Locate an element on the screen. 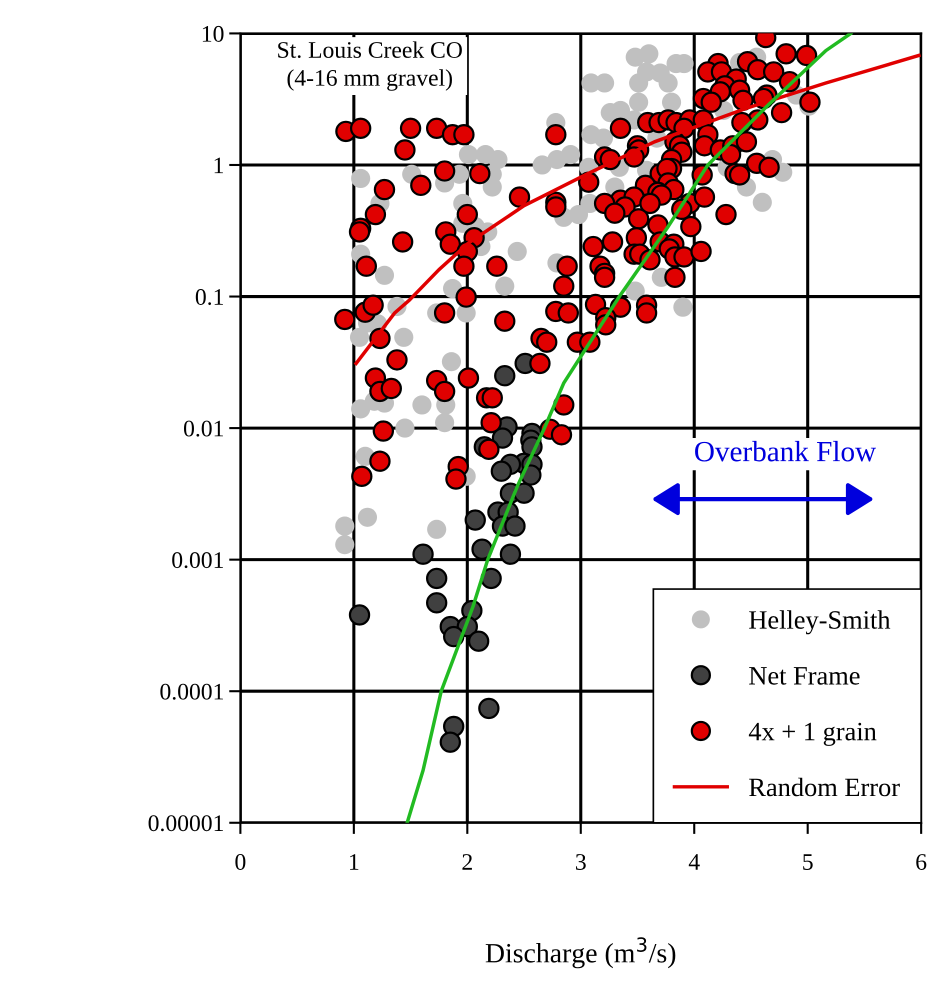 This screenshot has height=983, width=939. y-tick-label: 0.01 is located at coordinates (203, 428).